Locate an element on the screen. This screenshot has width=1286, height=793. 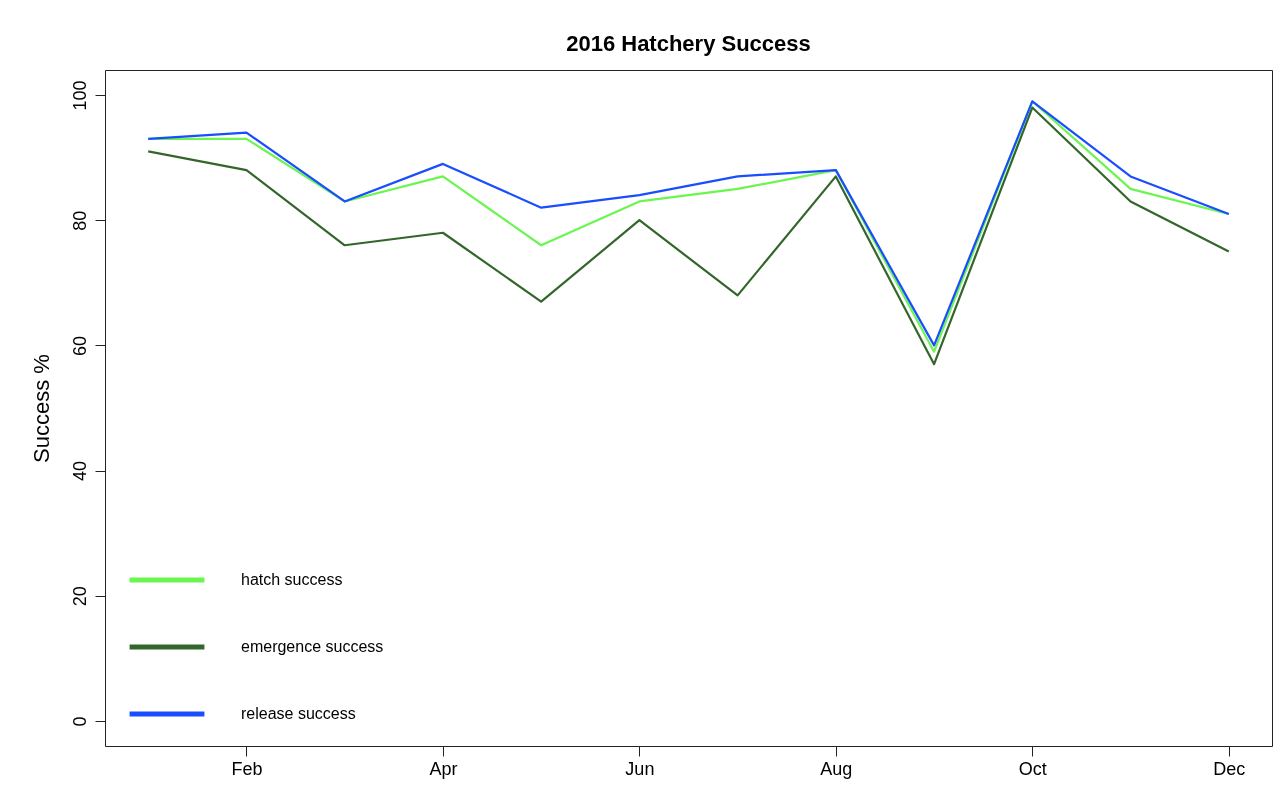
legend-label: release success is located at coordinates (298, 713).